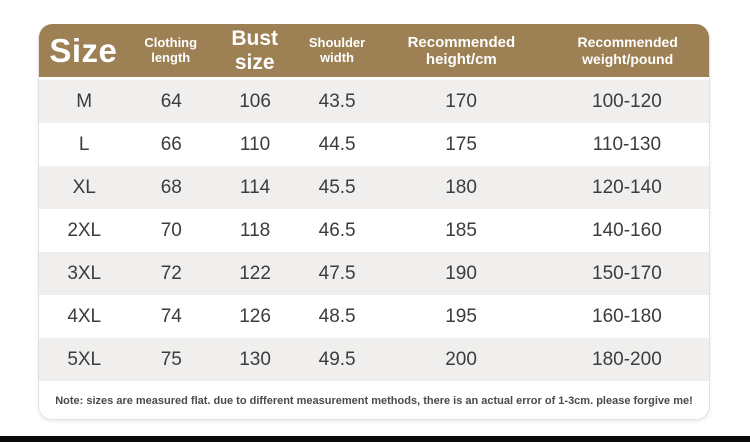  What do you see at coordinates (84, 230) in the screenshot?
I see `cell-size: 2XL` at bounding box center [84, 230].